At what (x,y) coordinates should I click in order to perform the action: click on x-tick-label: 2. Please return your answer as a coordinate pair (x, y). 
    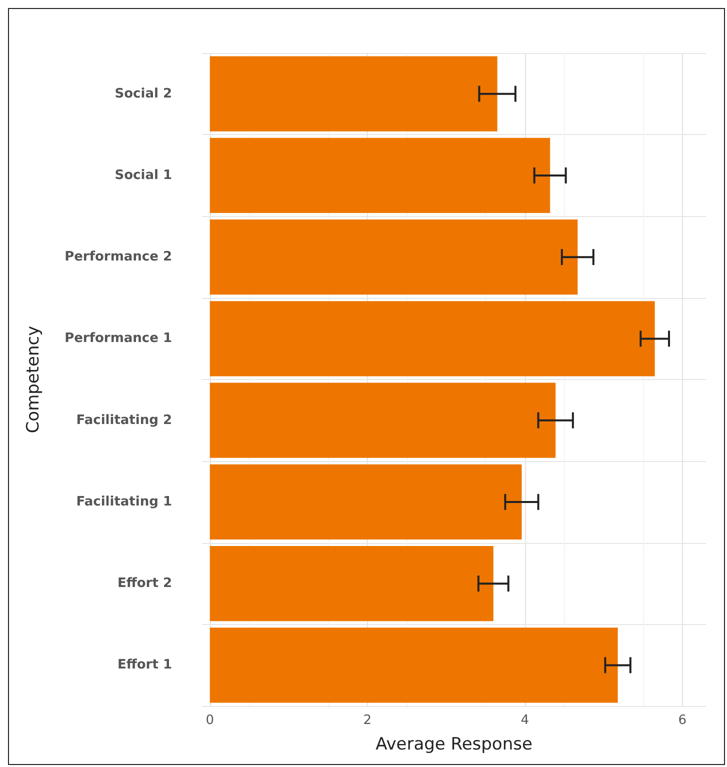
    Looking at the image, I should click on (367, 720).